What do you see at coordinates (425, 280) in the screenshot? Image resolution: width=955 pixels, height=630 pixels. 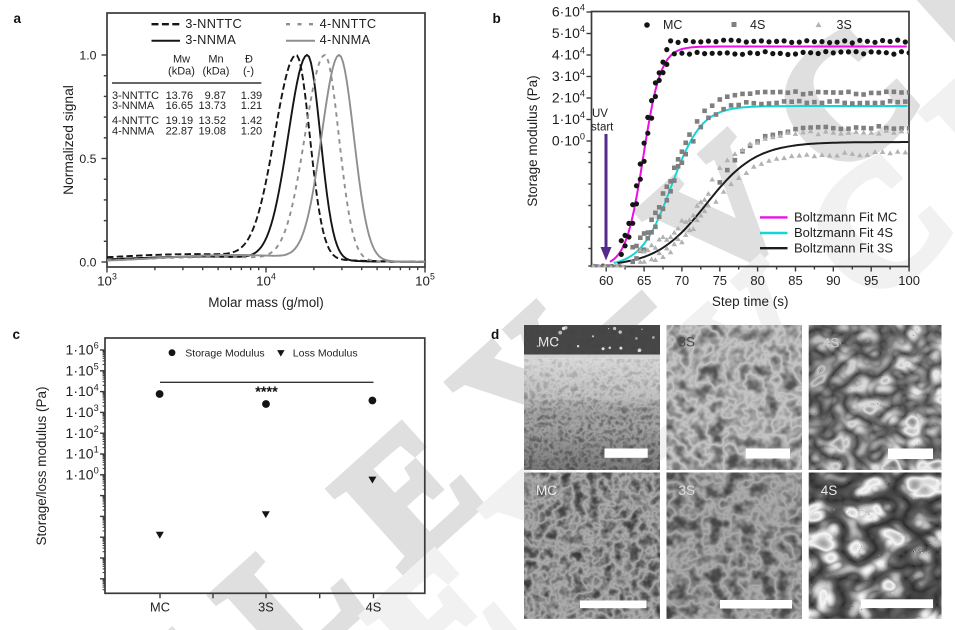 I see `svg-text: 105` at bounding box center [425, 280].